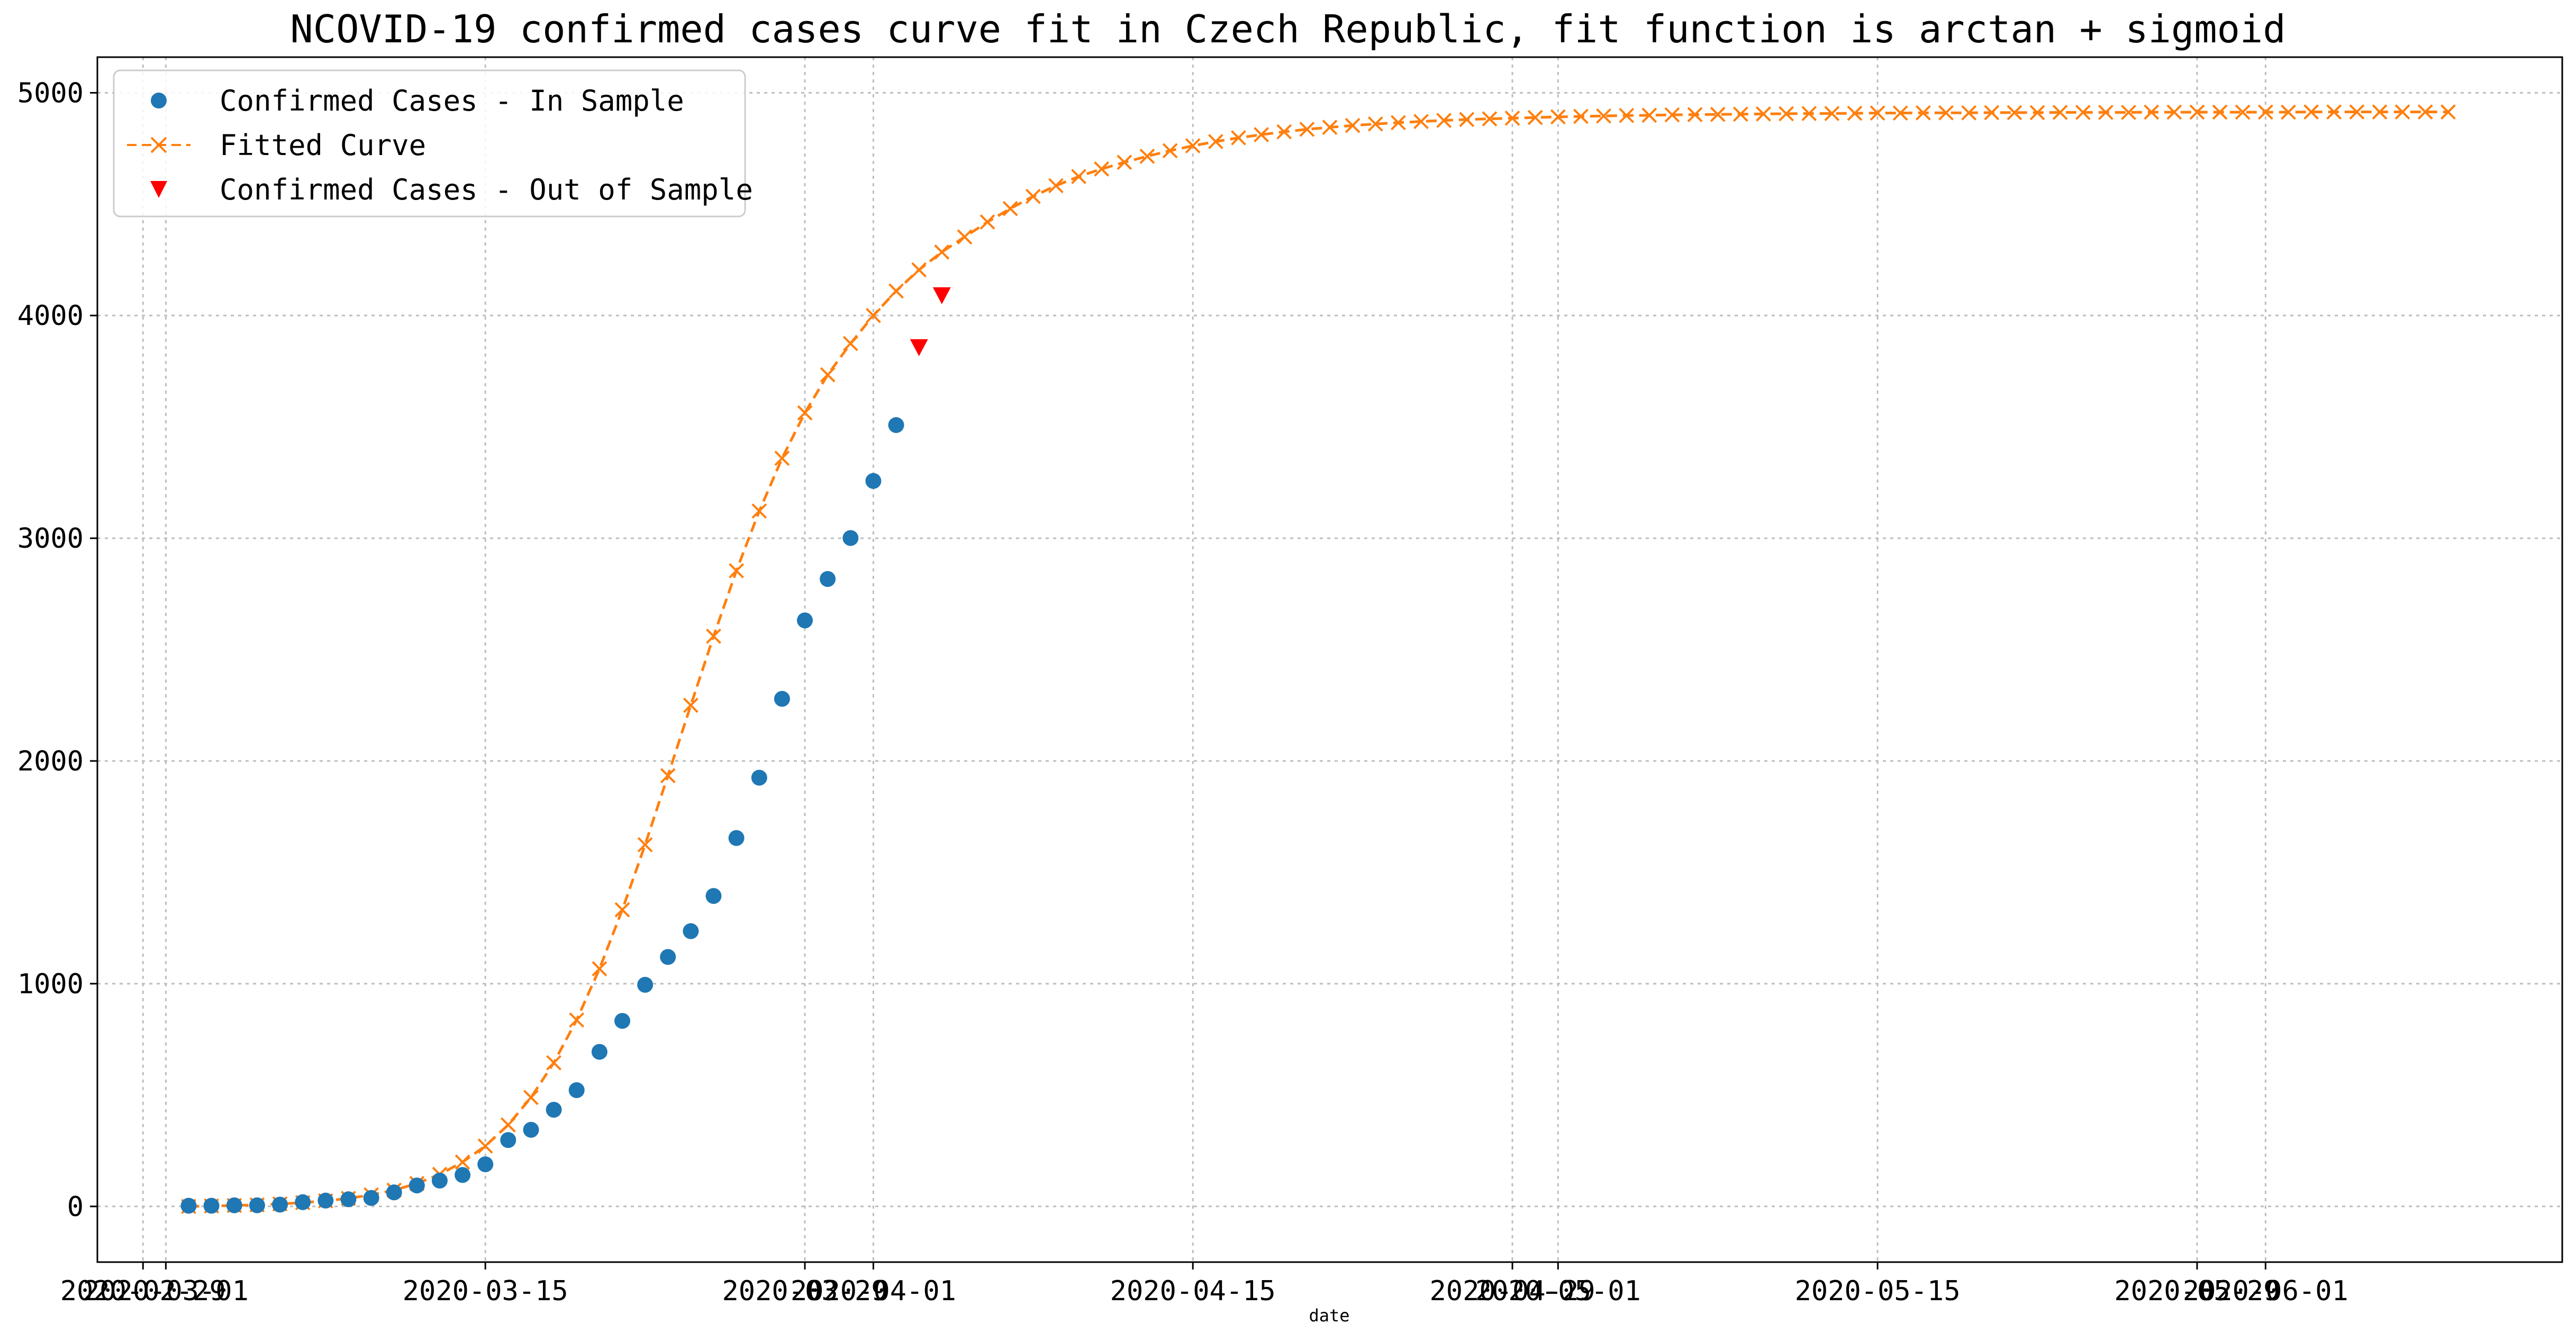  What do you see at coordinates (429, 143) in the screenshot?
I see `legend-box` at bounding box center [429, 143].